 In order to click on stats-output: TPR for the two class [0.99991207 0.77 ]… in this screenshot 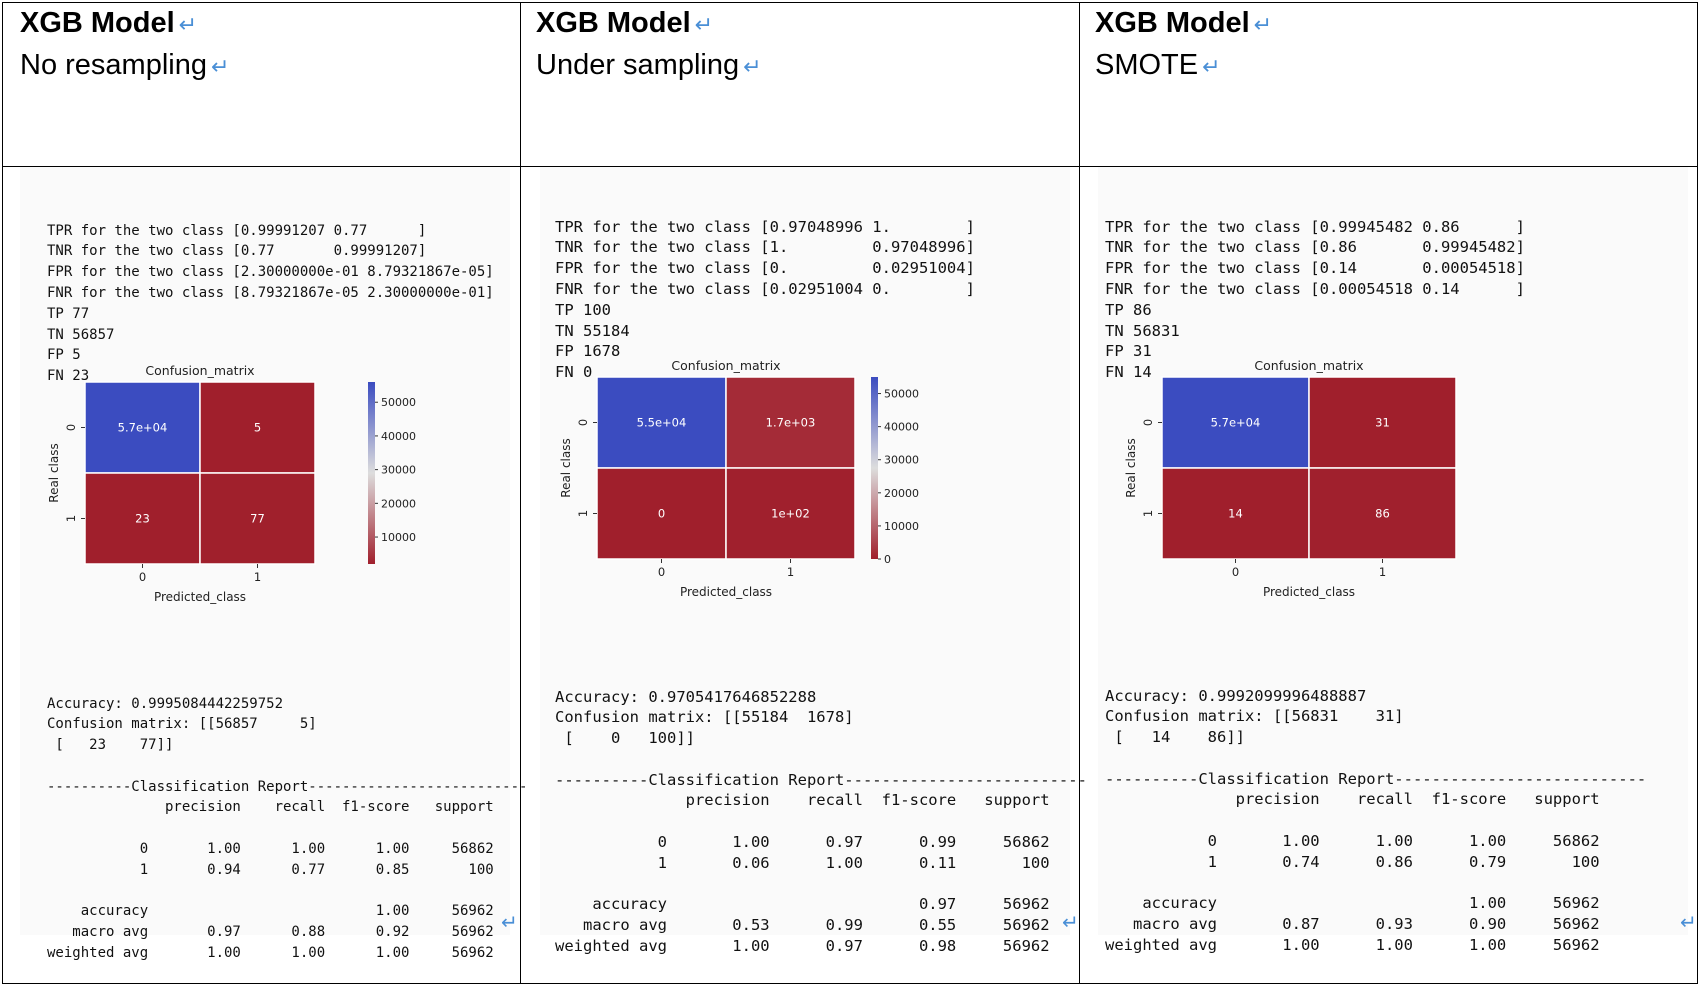, I will do `click(270, 303)`.